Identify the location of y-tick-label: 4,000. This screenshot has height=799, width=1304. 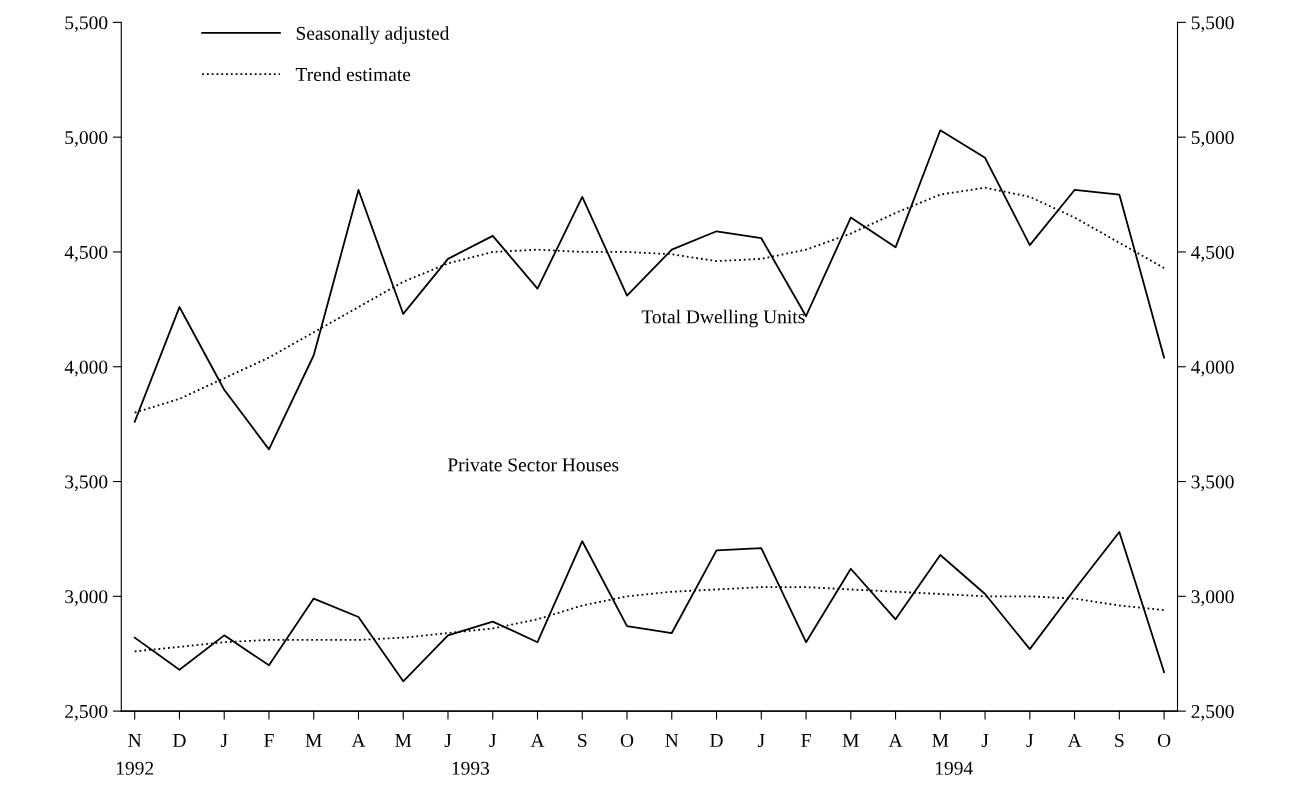
(86, 368).